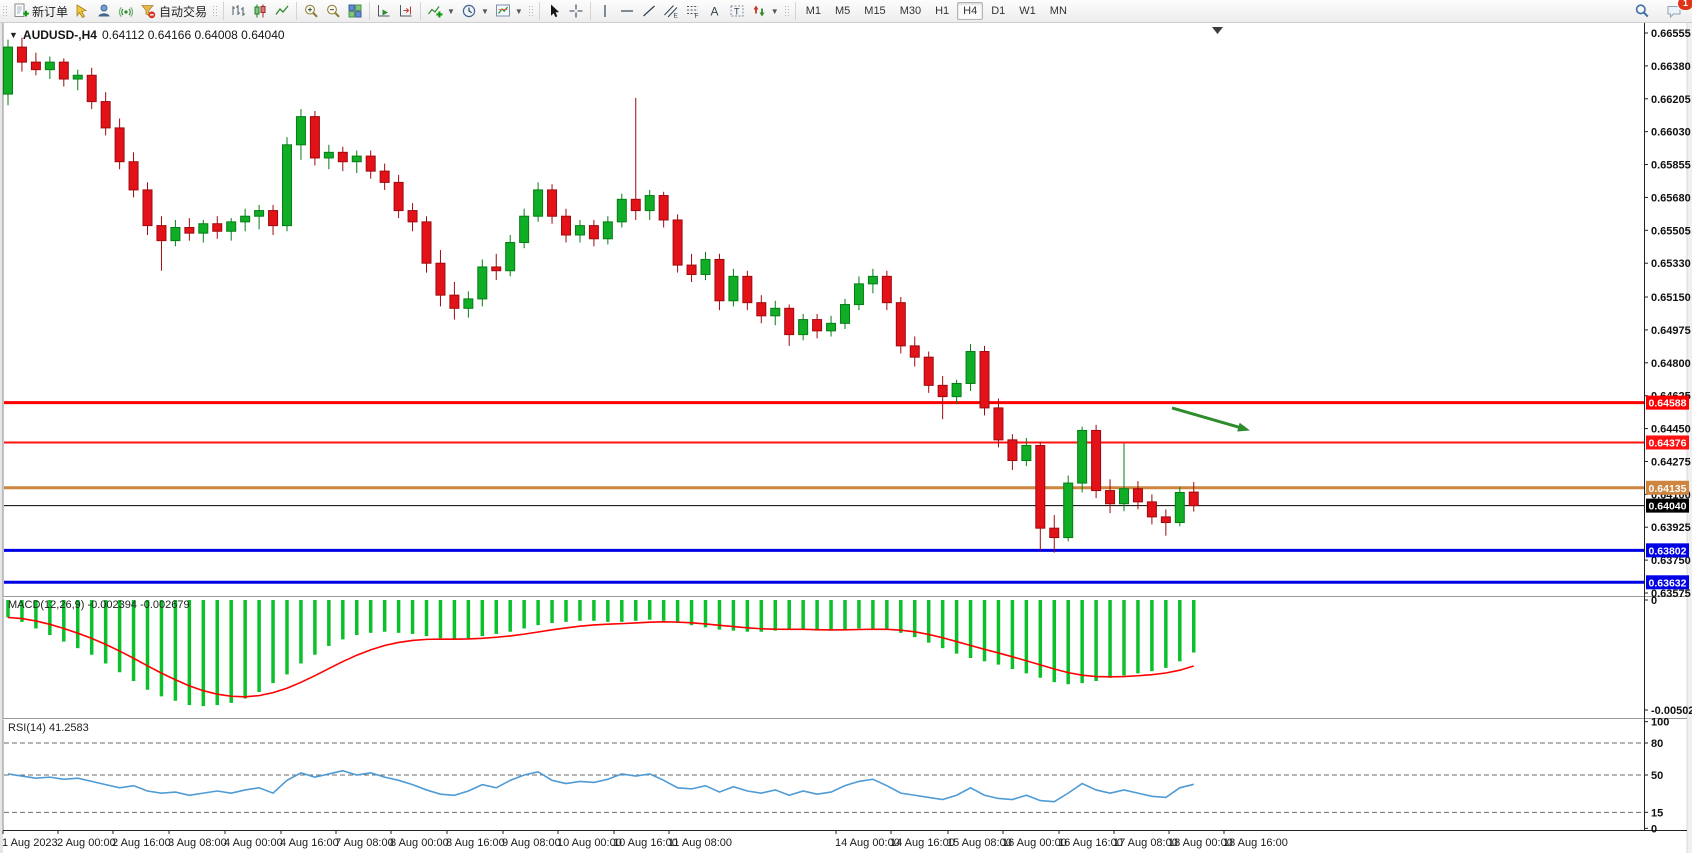 This screenshot has width=1692, height=853. I want to click on vertical-line-tool-button, so click(605, 11).